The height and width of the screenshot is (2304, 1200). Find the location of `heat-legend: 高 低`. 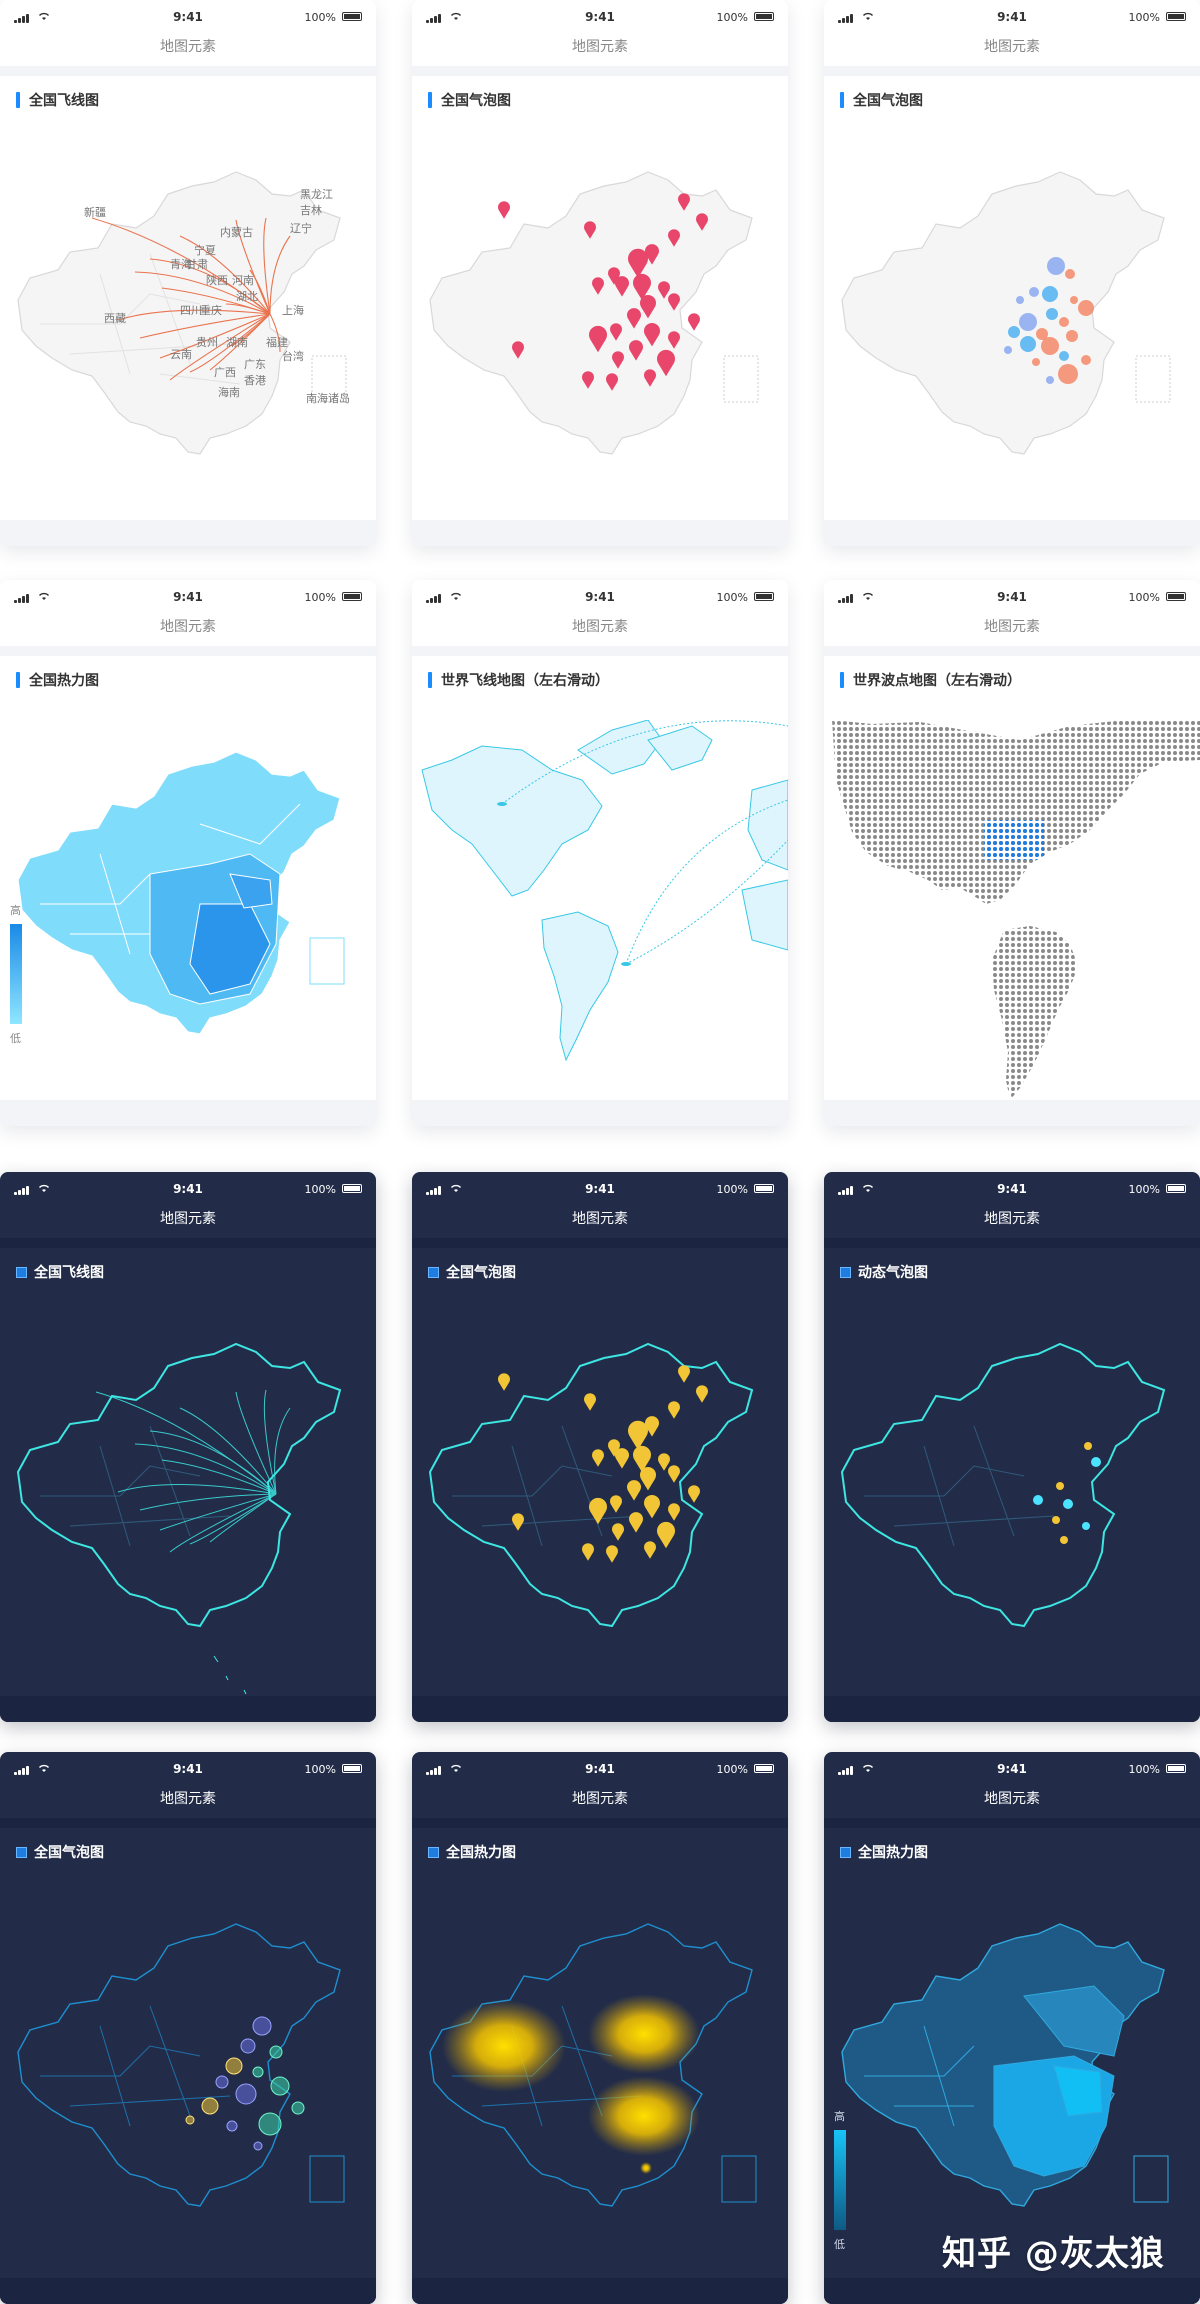

heat-legend: 高 低 is located at coordinates (22, 974).